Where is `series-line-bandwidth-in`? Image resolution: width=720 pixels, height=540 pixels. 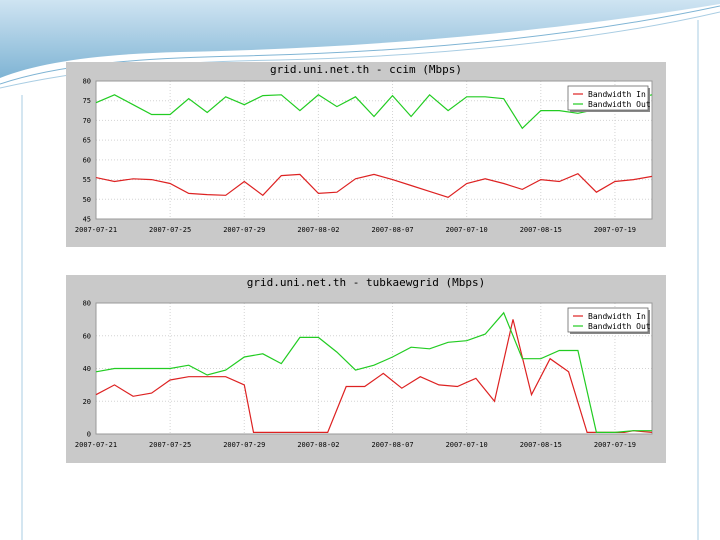 series-line-bandwidth-in is located at coordinates (374, 185).